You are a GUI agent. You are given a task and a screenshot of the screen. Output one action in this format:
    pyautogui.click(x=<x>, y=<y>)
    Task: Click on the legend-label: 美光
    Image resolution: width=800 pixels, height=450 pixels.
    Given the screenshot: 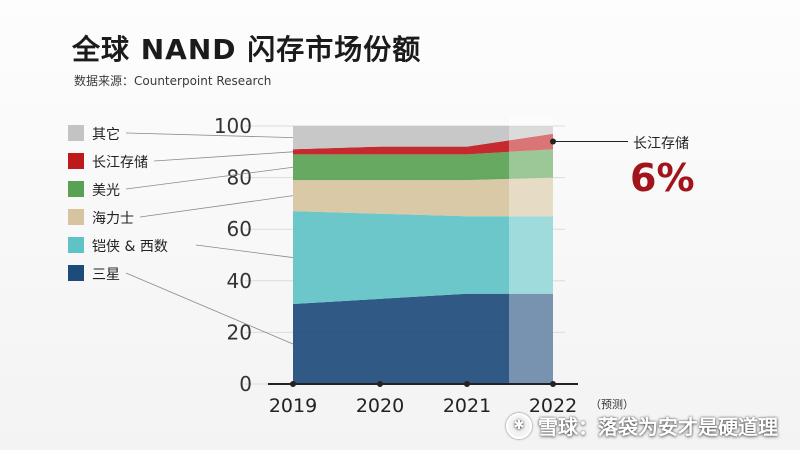 What is the action you would take?
    pyautogui.click(x=106, y=191)
    